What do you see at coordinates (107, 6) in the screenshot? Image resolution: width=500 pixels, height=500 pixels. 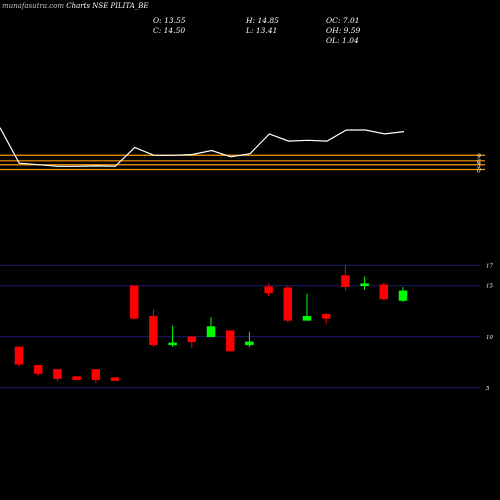 I see `chart-title-text: Charts NSE PILITA_BE` at bounding box center [107, 6].